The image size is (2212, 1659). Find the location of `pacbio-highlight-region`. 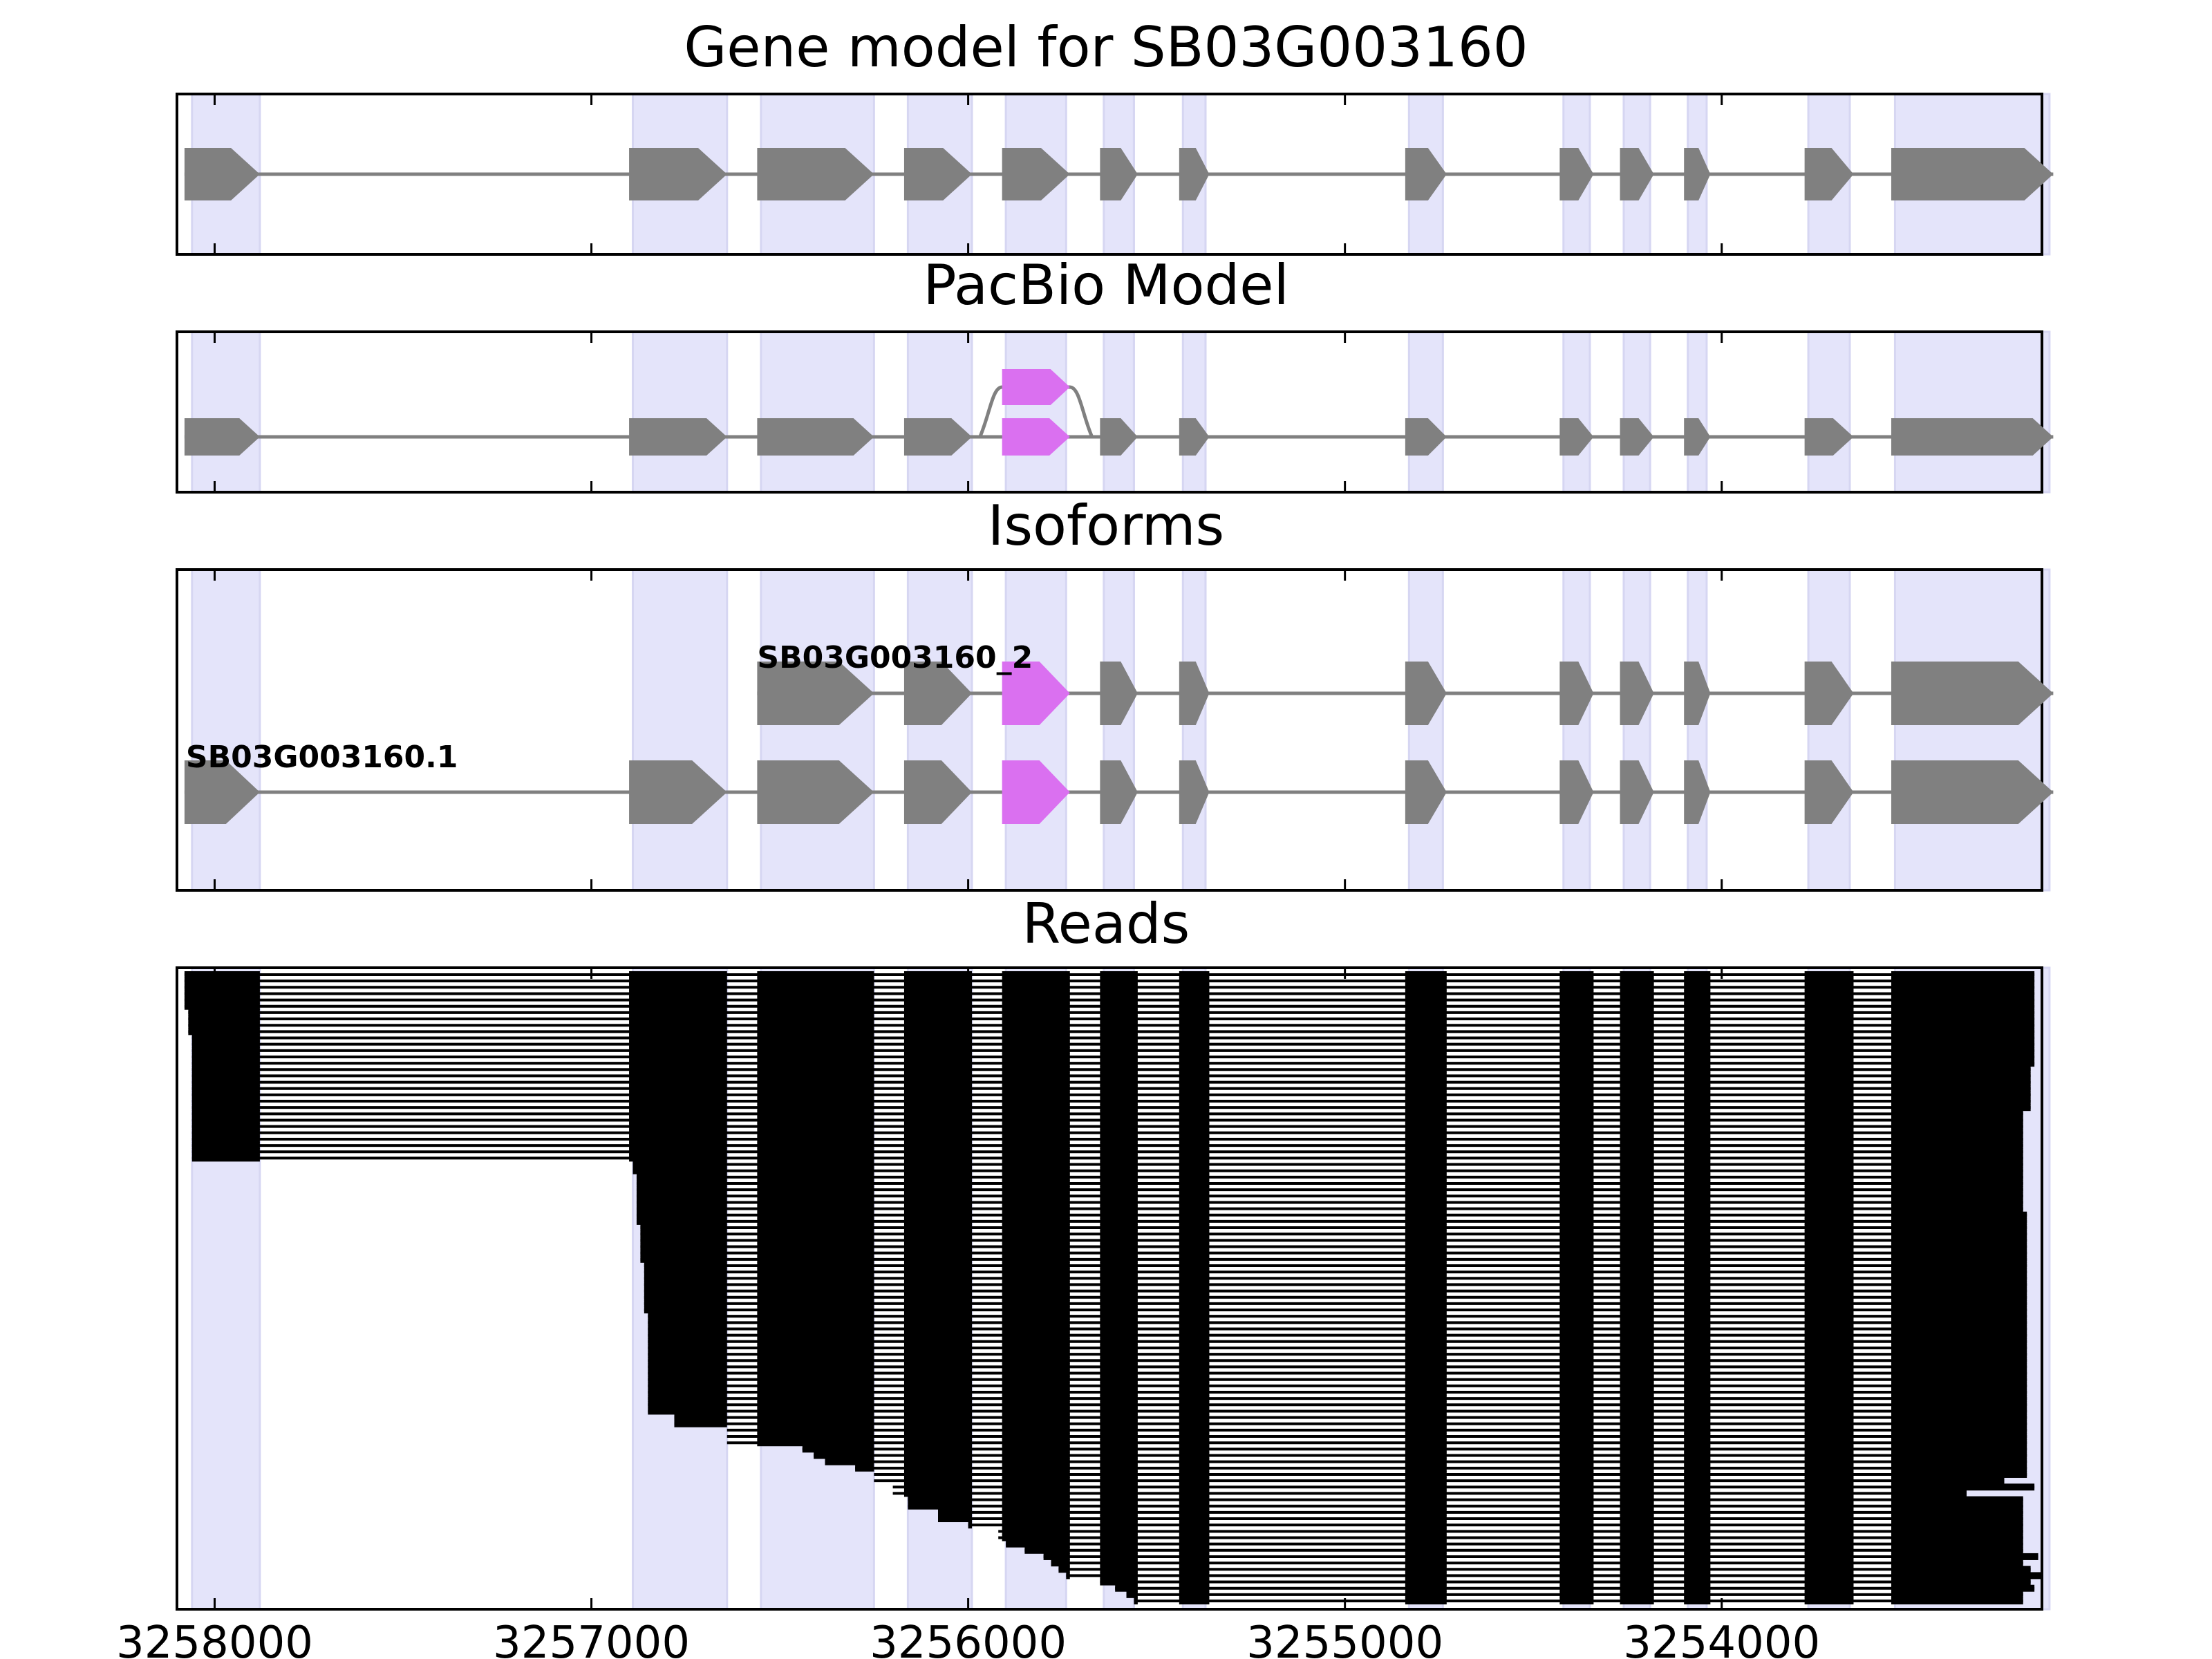

pacbio-highlight-region is located at coordinates (1829, 412).